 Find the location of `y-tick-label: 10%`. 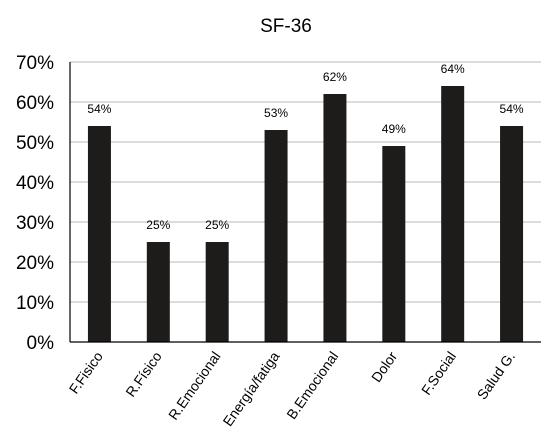

y-tick-label: 10% is located at coordinates (35, 303).